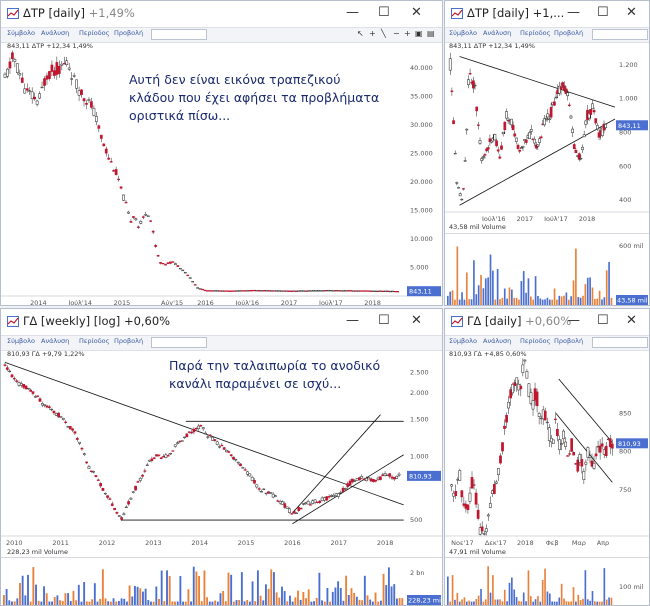 The width and height of the screenshot is (650, 606). What do you see at coordinates (625, 133) in the screenshot?
I see `y-tick-label: 800` at bounding box center [625, 133].